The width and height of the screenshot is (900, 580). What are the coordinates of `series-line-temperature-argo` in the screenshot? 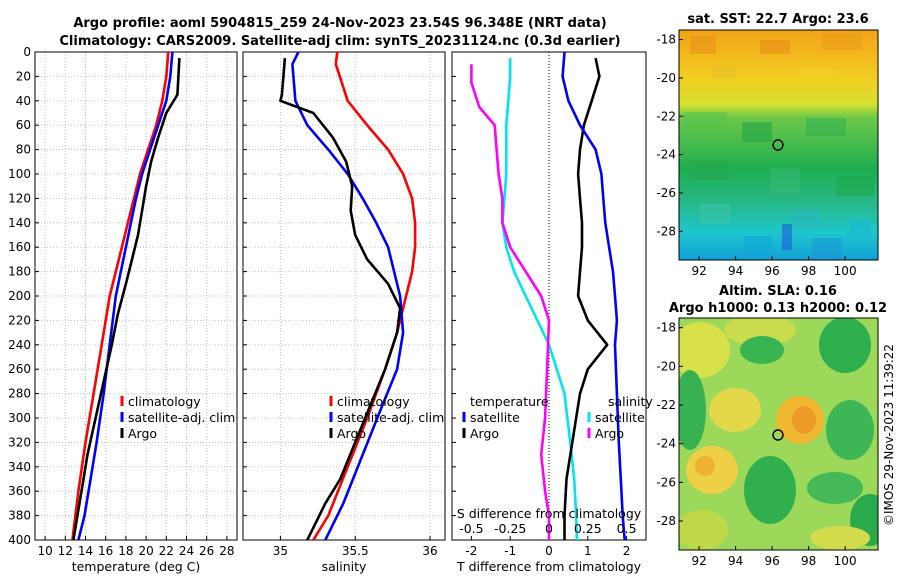 It's located at (510, 302).